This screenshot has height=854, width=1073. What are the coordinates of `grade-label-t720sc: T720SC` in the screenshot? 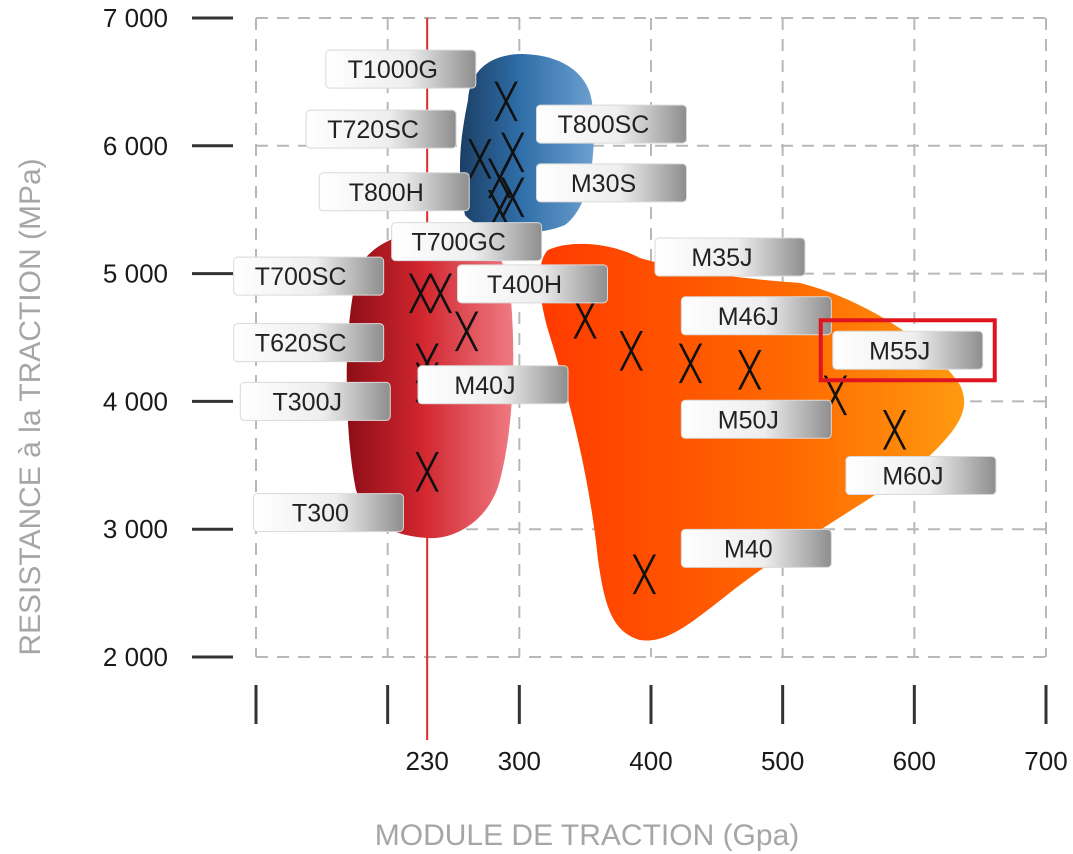 It's located at (381, 129).